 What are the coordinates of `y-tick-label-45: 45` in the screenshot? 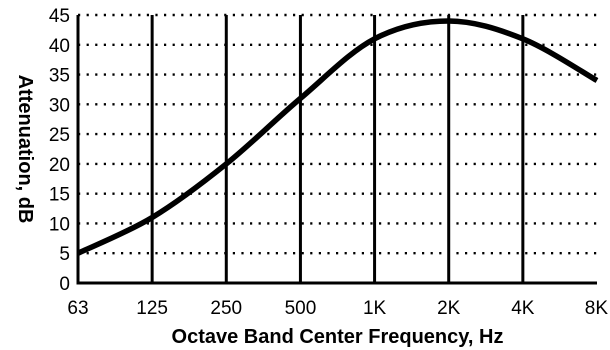 It's located at (59, 16).